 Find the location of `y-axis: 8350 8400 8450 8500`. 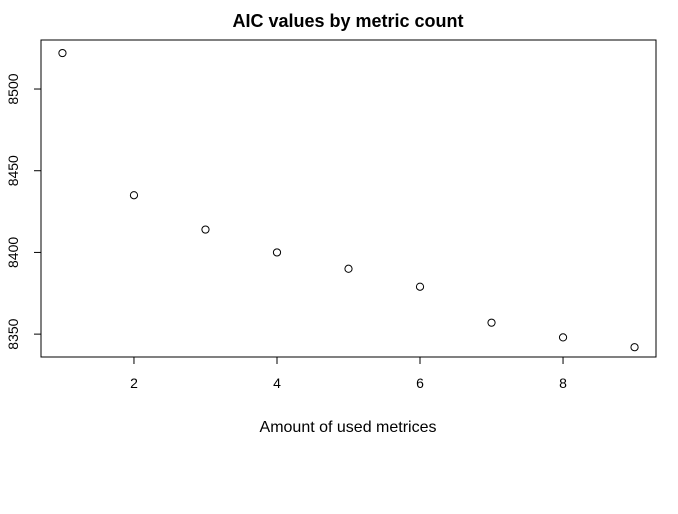

y-axis: 8350 8400 8450 8500 is located at coordinates (23, 211).